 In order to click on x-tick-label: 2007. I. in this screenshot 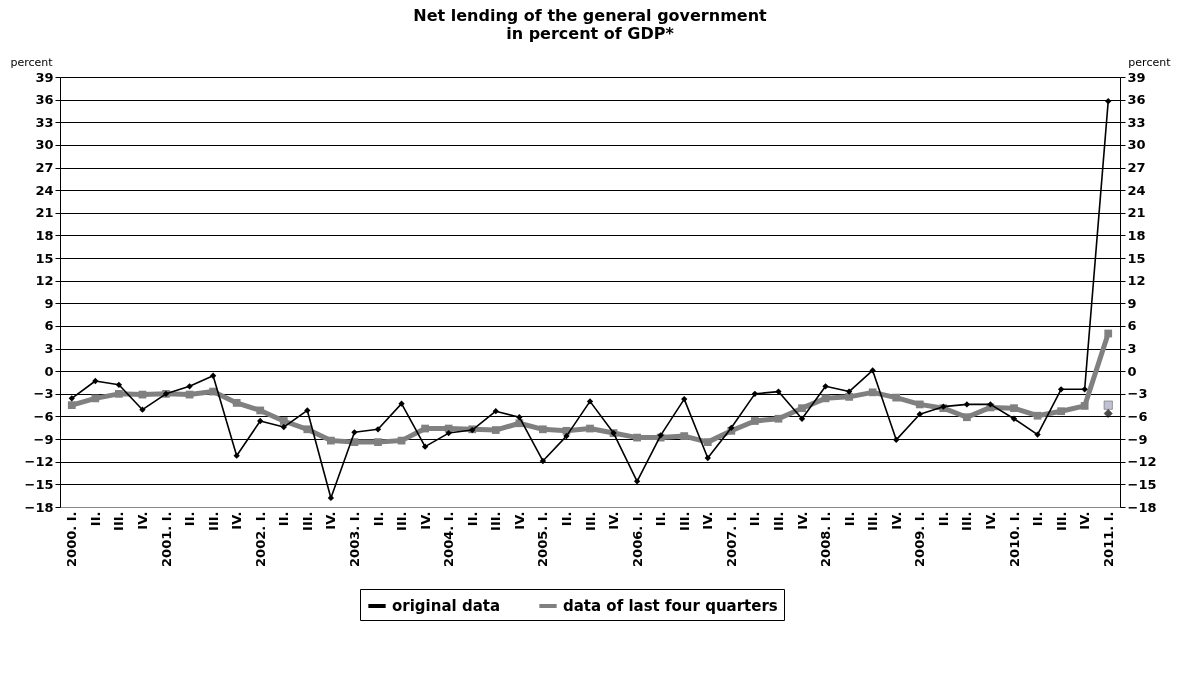, I will do `click(731, 539)`.